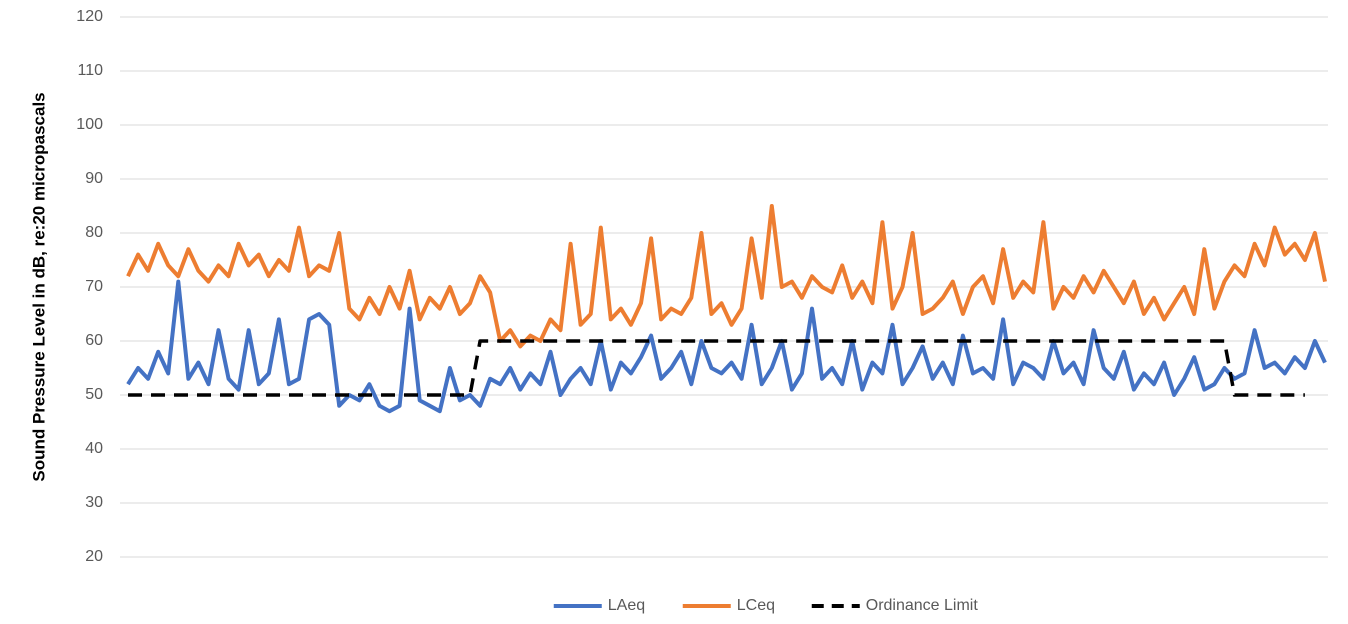 This screenshot has height=624, width=1348. I want to click on y-tick-label: 70, so click(94, 286).